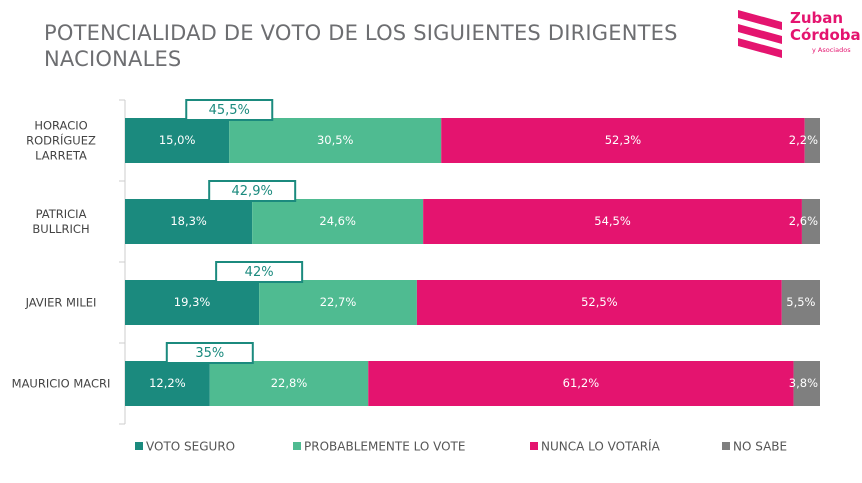 Image resolution: width=862 pixels, height=483 pixels. What do you see at coordinates (61, 140) in the screenshot?
I see `category-label: HORACIO RODRÍGUEZ LARRETA` at bounding box center [61, 140].